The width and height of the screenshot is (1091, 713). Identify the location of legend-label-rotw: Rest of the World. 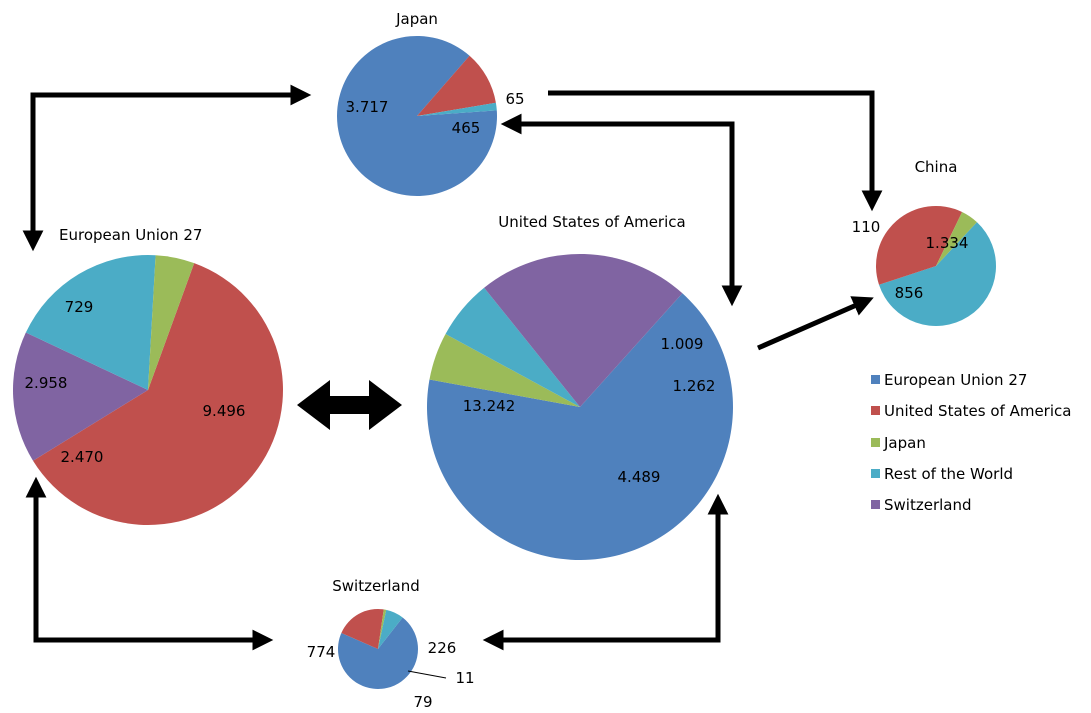
(948, 474).